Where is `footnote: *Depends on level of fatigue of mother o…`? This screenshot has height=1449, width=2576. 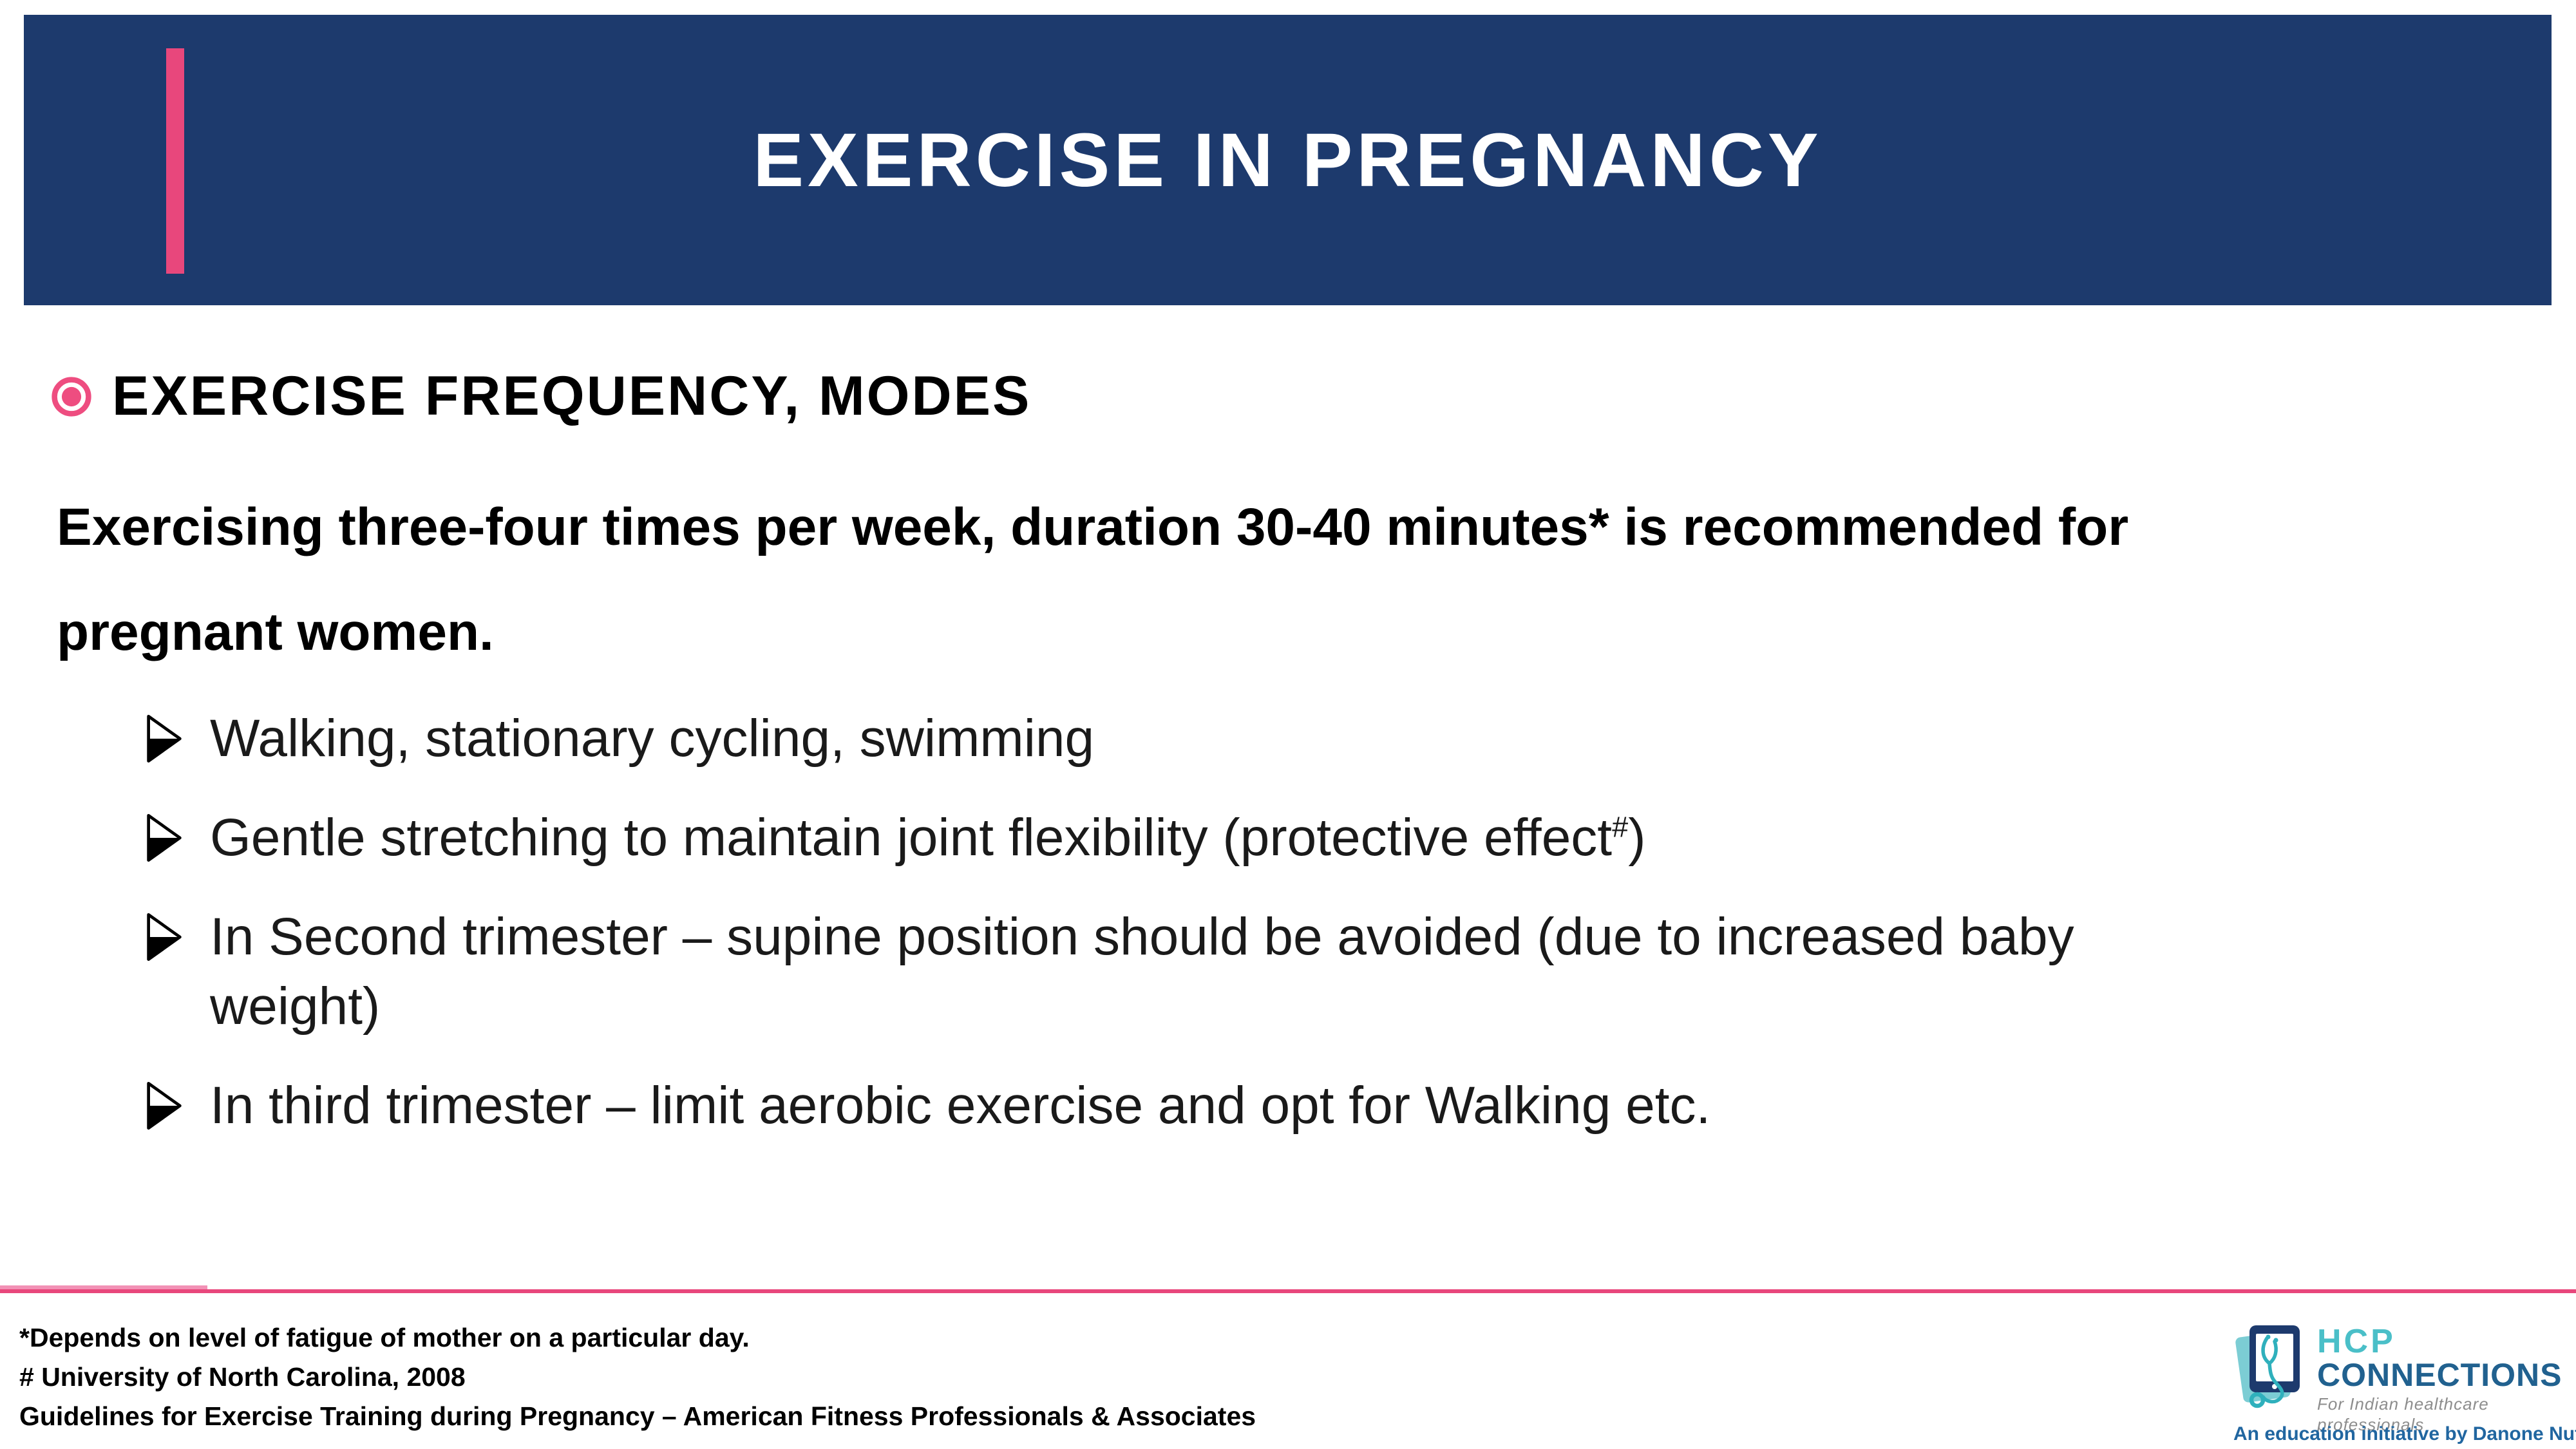 footnote: *Depends on level of fatigue of mother o… is located at coordinates (384, 1337).